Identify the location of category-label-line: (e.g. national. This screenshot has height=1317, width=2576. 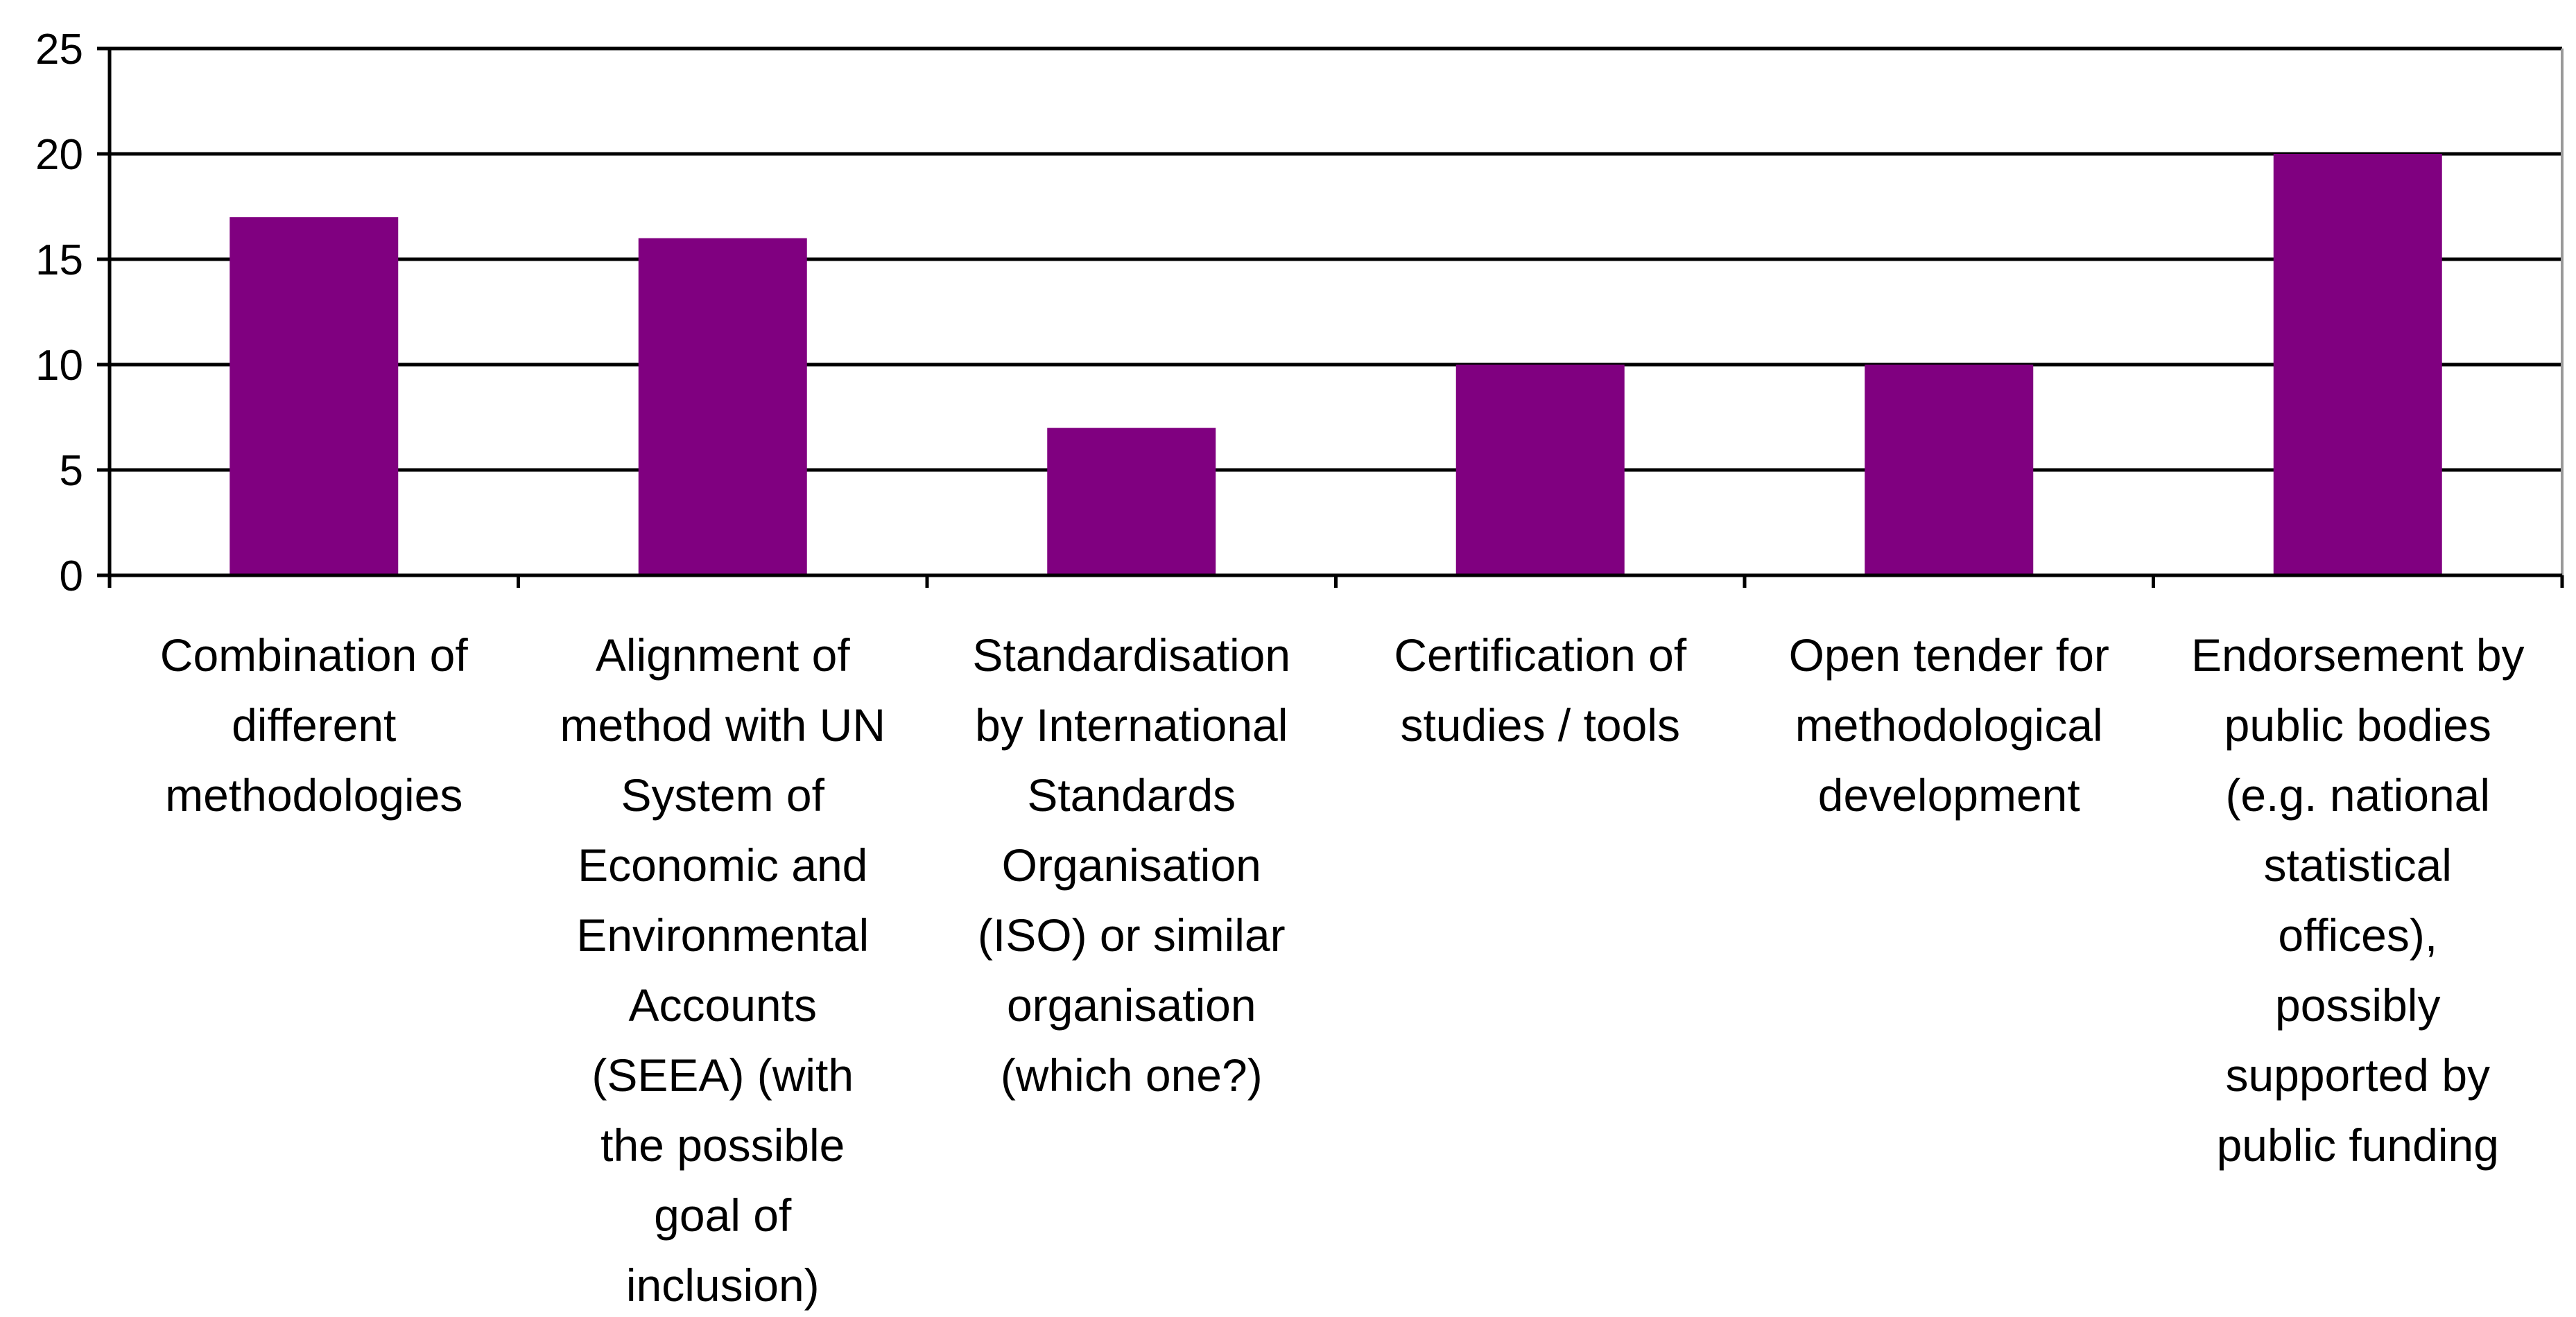
(2357, 795).